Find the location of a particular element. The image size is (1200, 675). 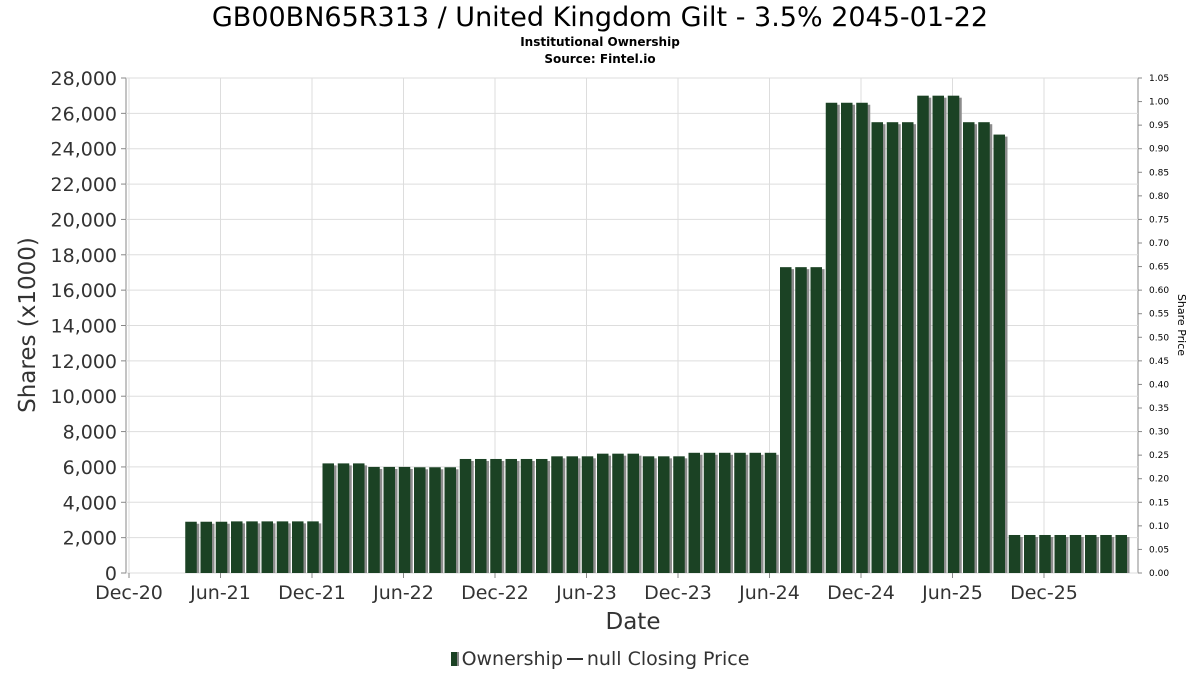

price-legend-label: null Closing Price is located at coordinates (668, 659).